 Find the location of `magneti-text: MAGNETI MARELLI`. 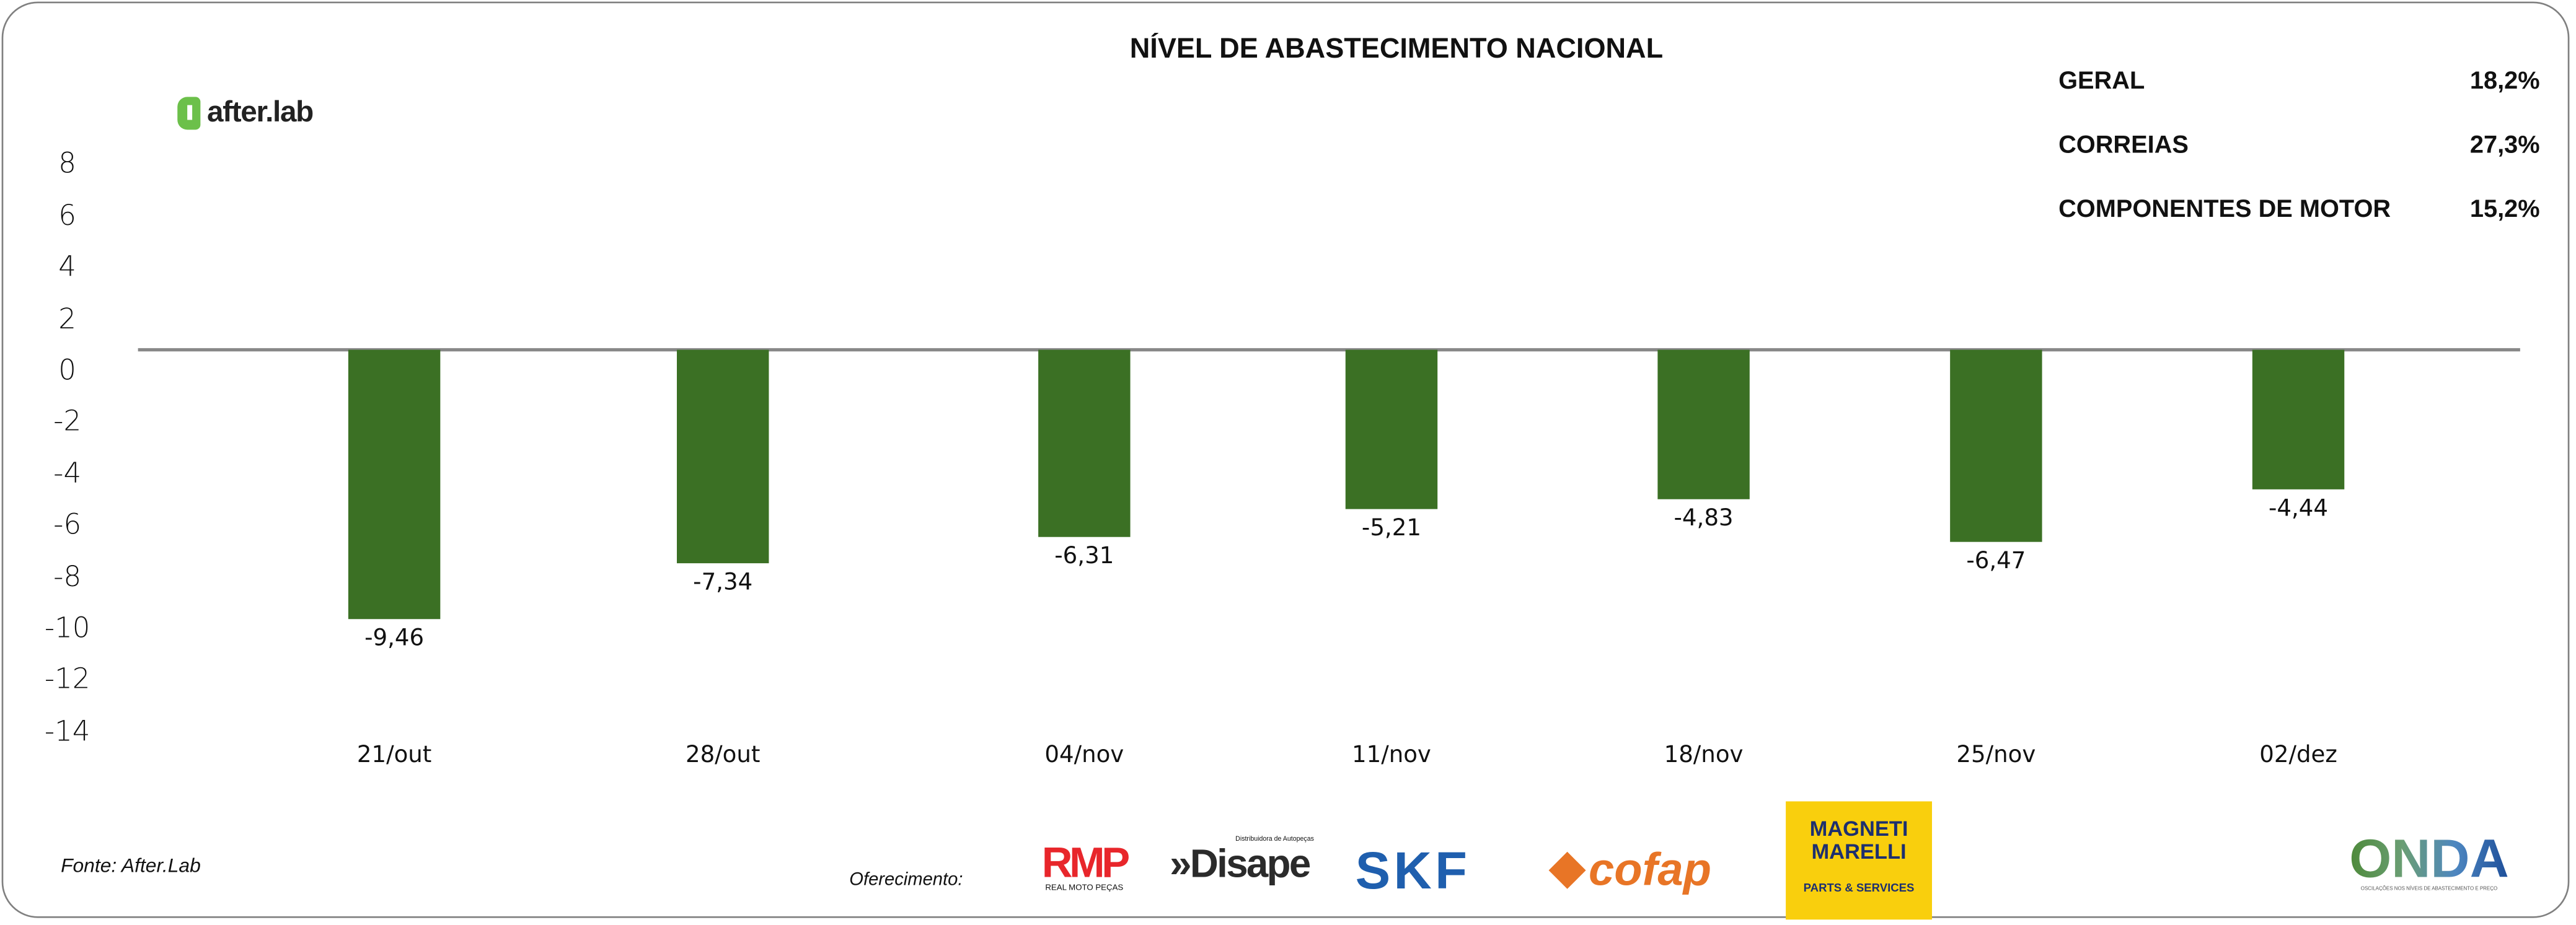

magneti-text: MAGNETI MARELLI is located at coordinates (1858, 840).